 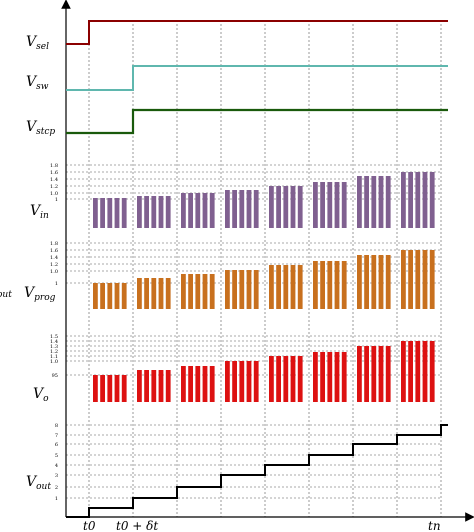 What do you see at coordinates (54, 244) in the screenshot?
I see `v-prog-tick: 1.8` at bounding box center [54, 244].